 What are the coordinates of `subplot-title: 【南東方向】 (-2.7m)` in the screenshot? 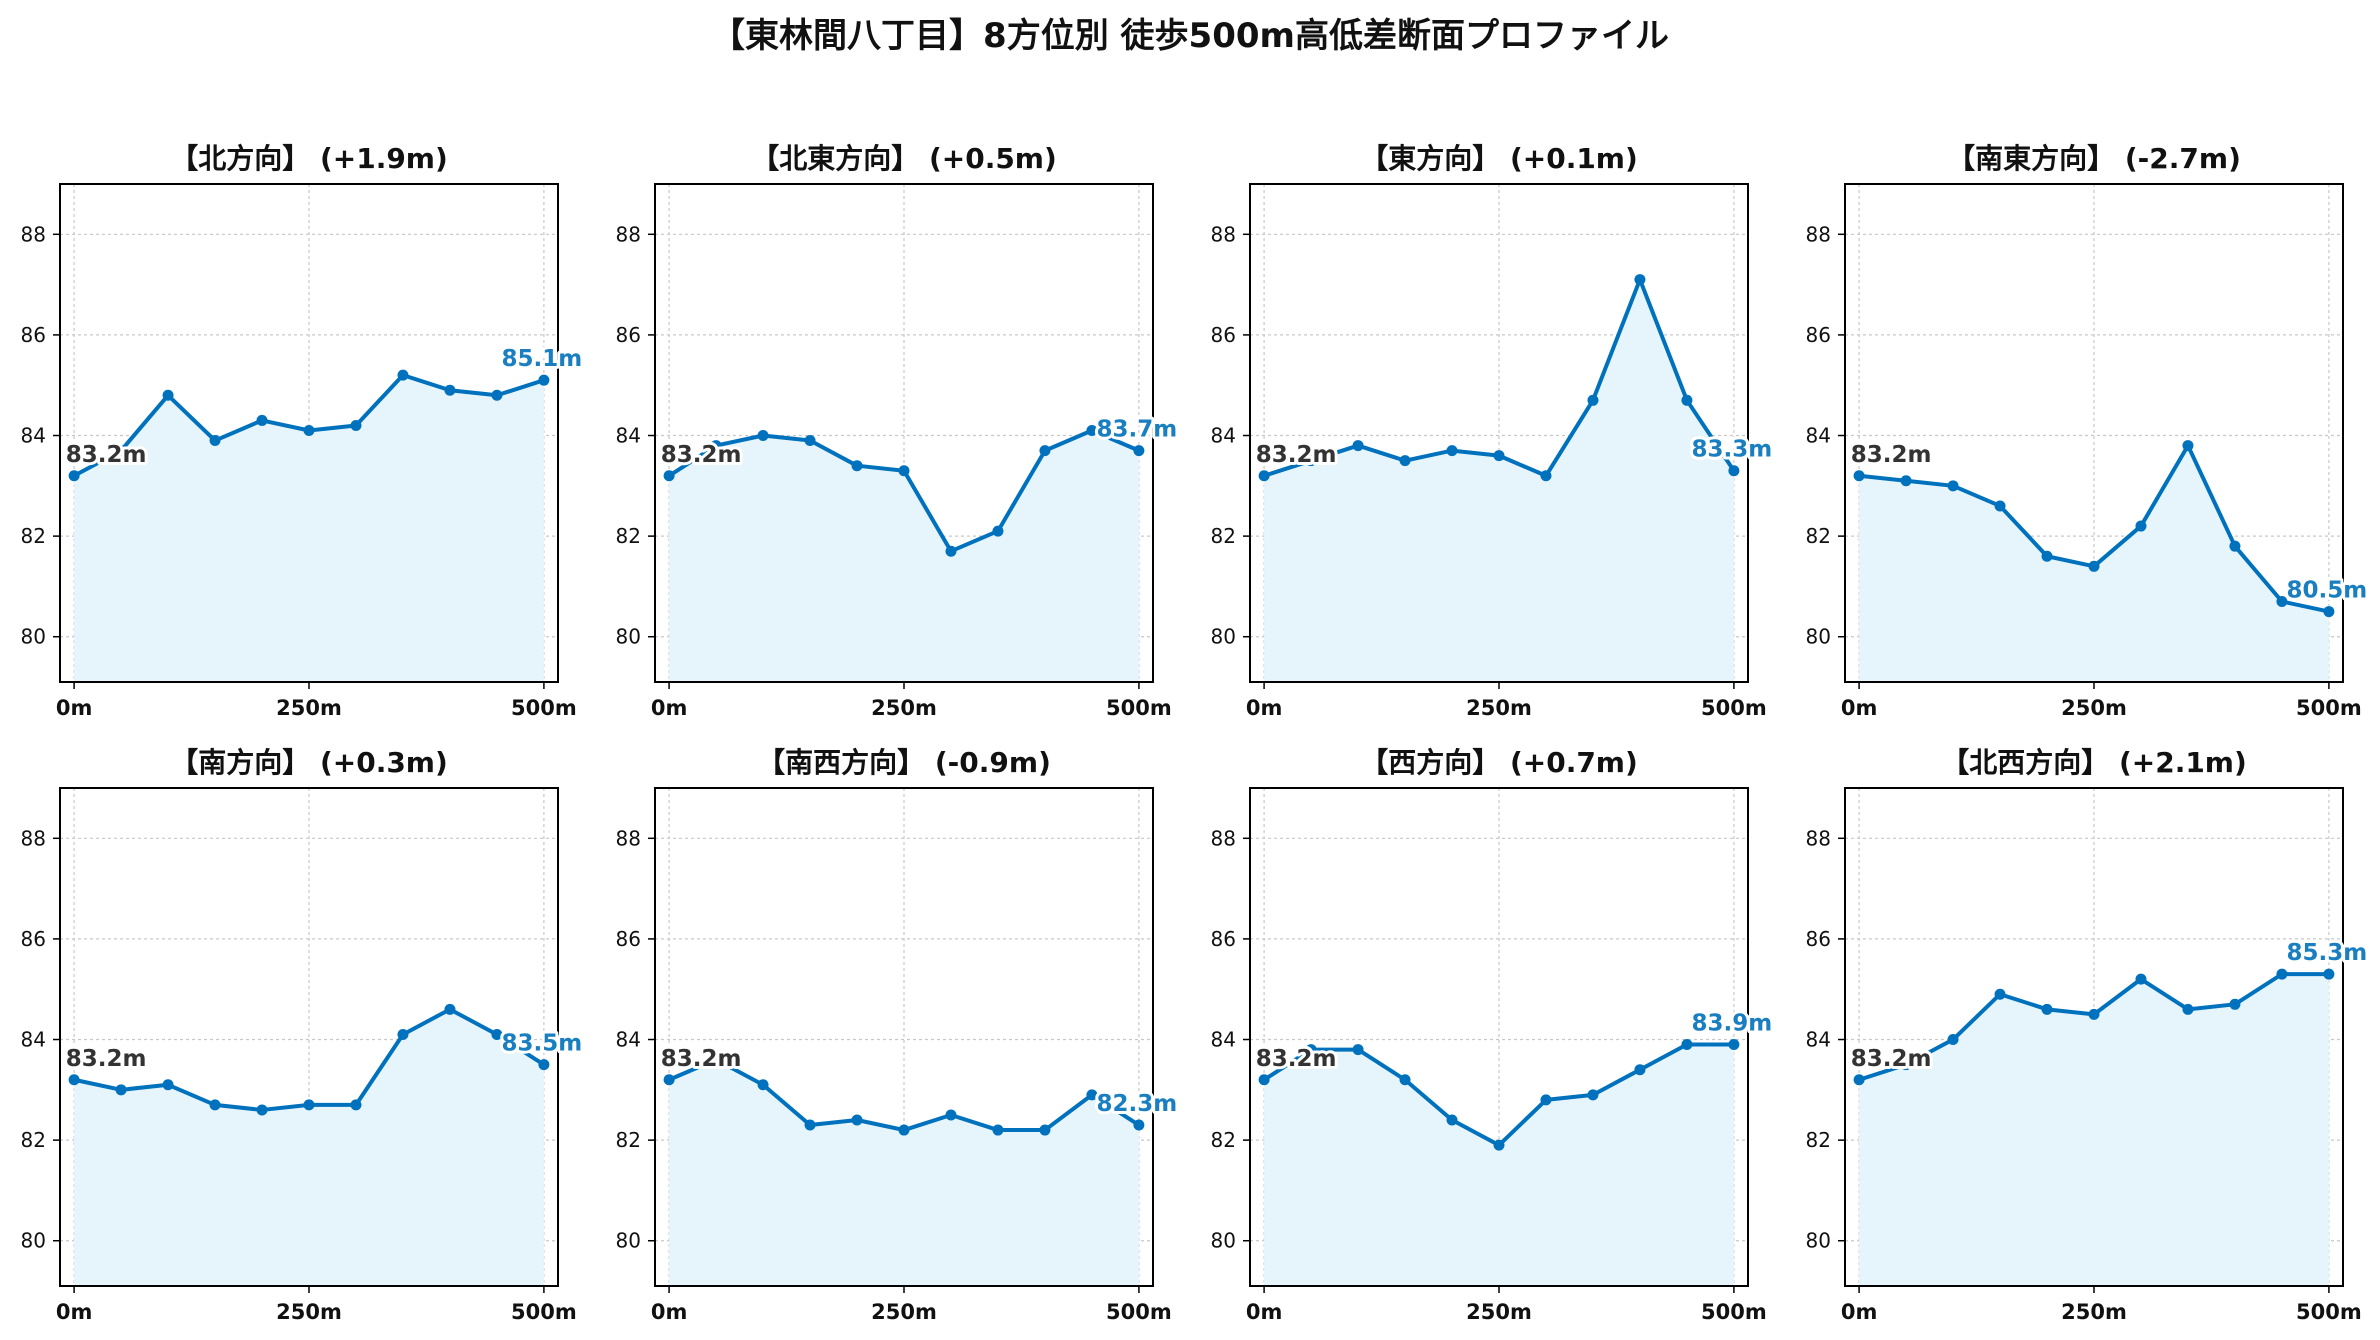 It's located at (2094, 158).